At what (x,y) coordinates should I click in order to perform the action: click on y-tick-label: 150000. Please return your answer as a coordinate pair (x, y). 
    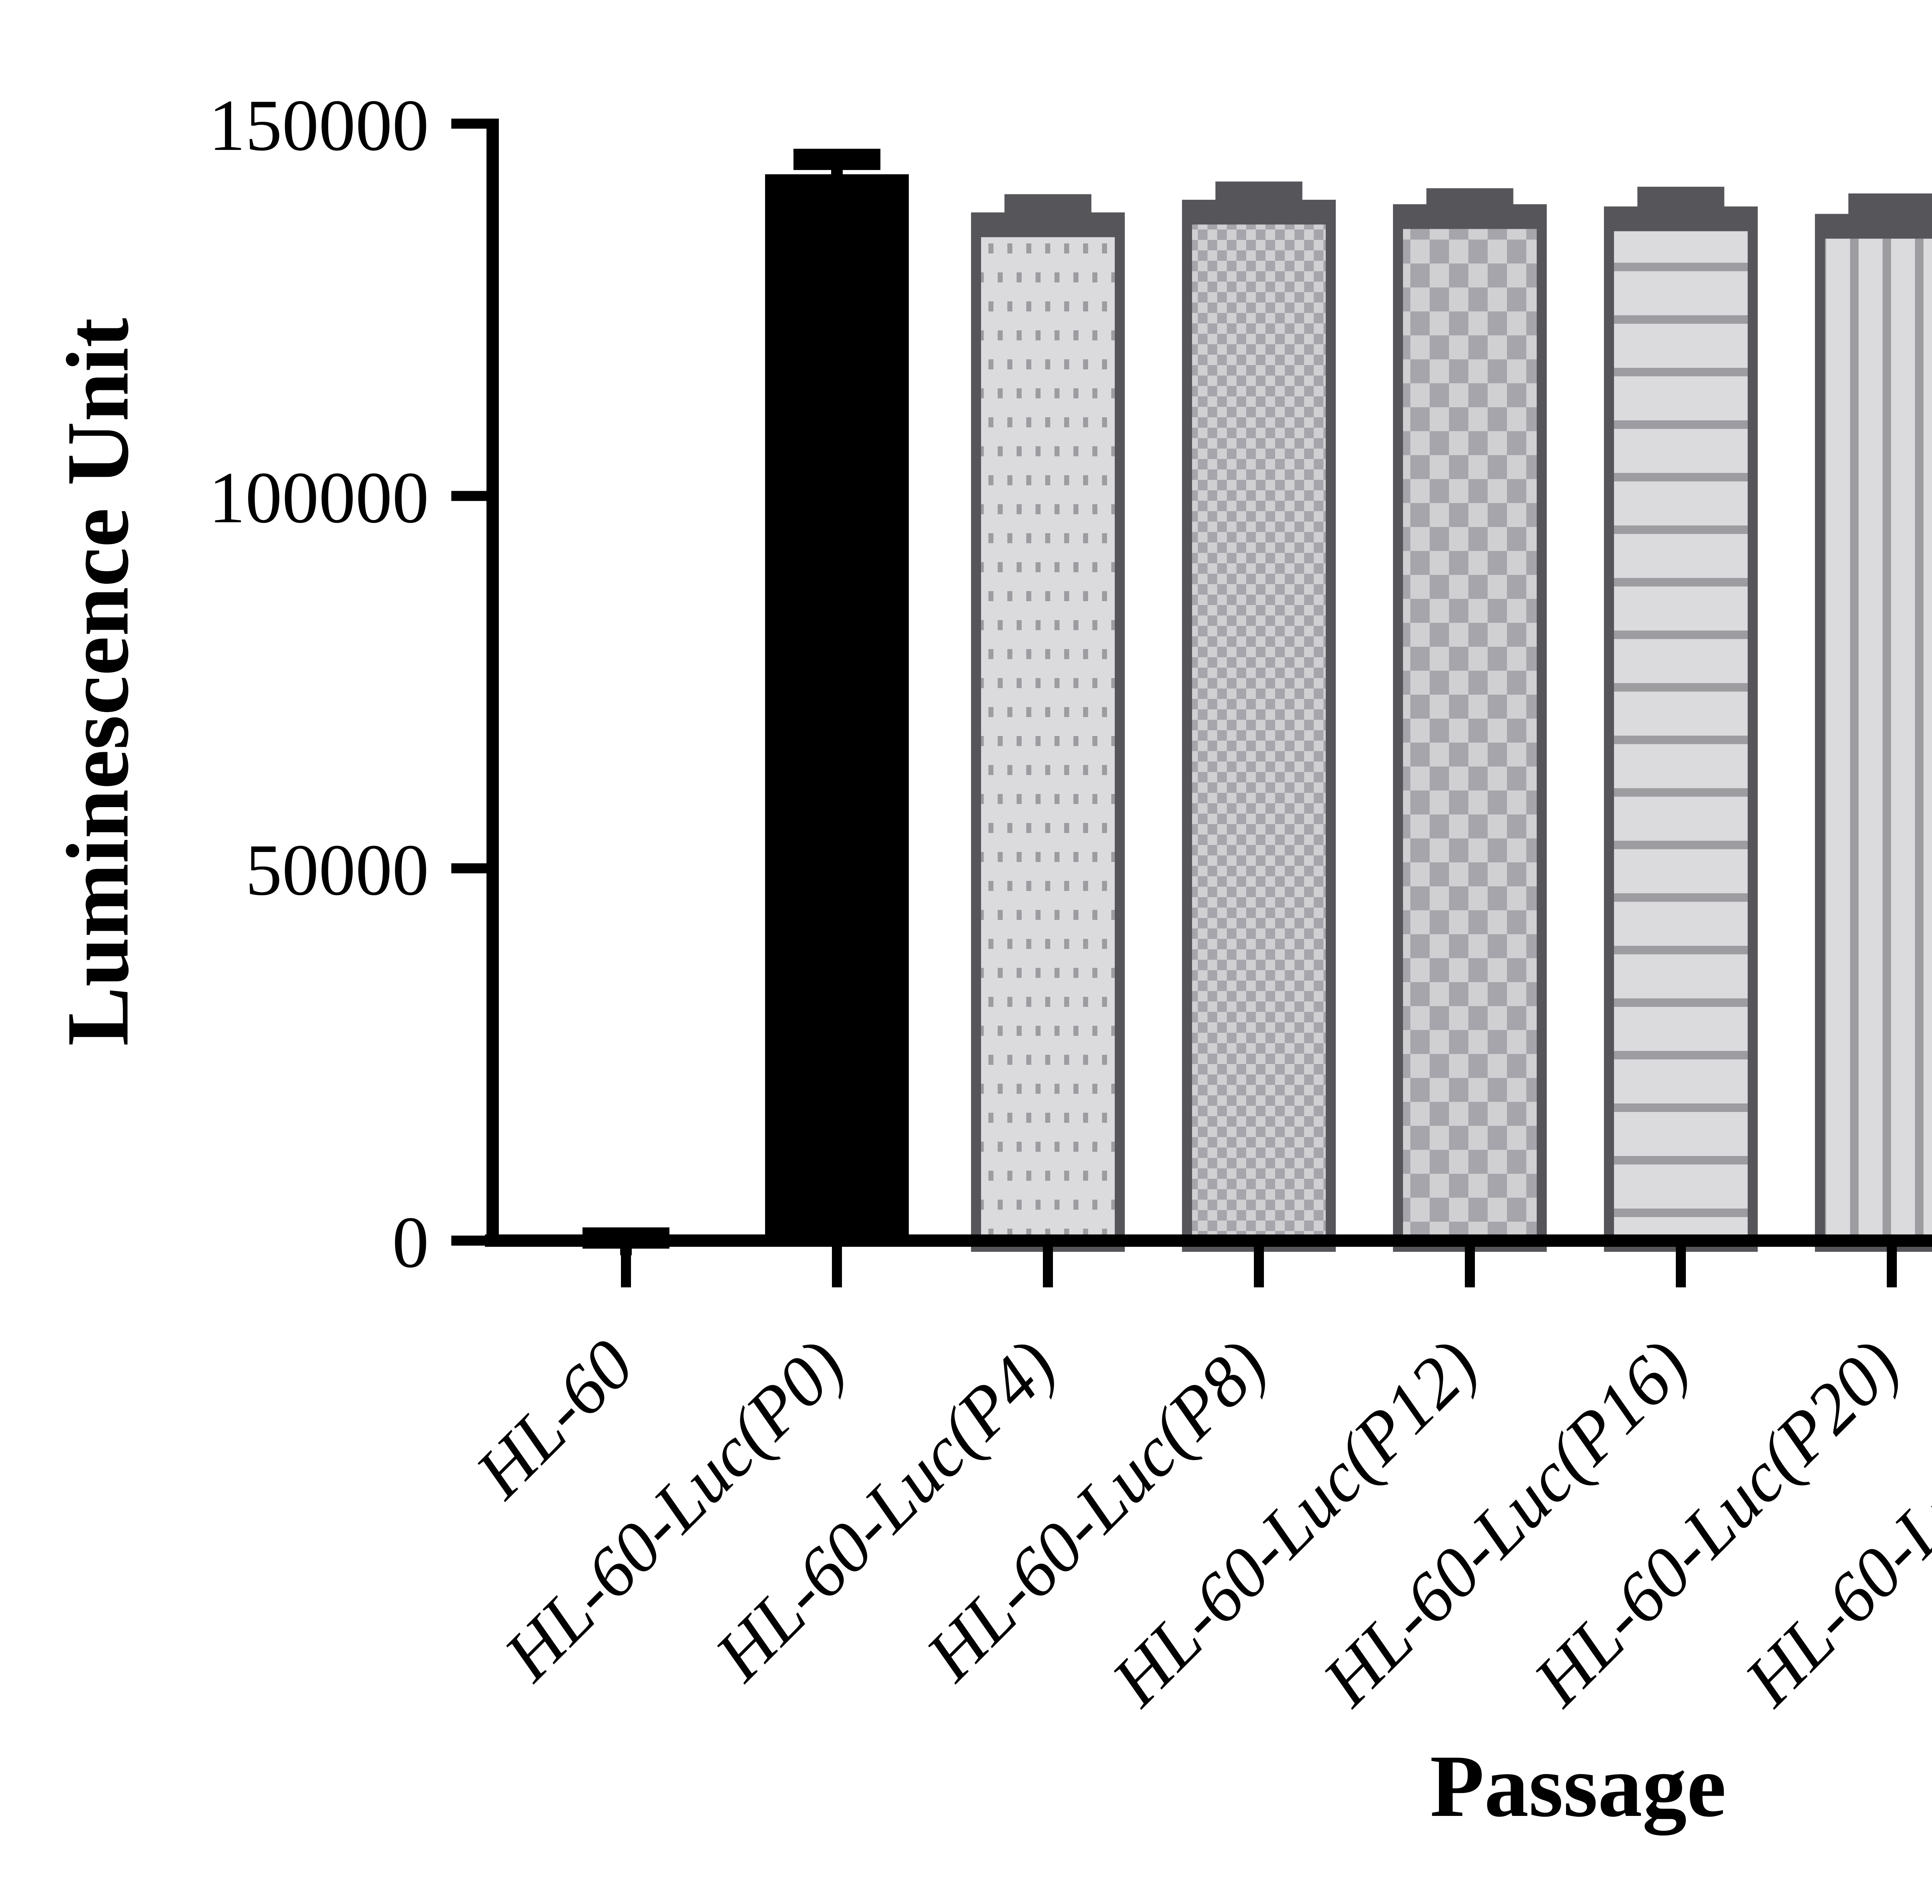
    Looking at the image, I should click on (319, 125).